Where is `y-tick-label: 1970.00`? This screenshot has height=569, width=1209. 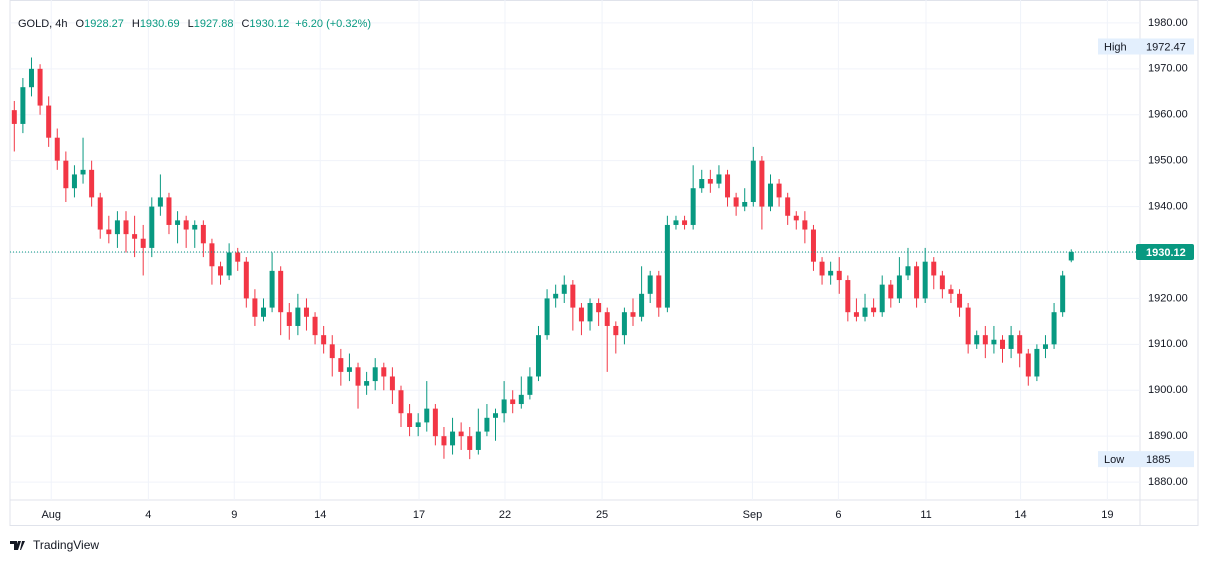
y-tick-label: 1970.00 is located at coordinates (1168, 69).